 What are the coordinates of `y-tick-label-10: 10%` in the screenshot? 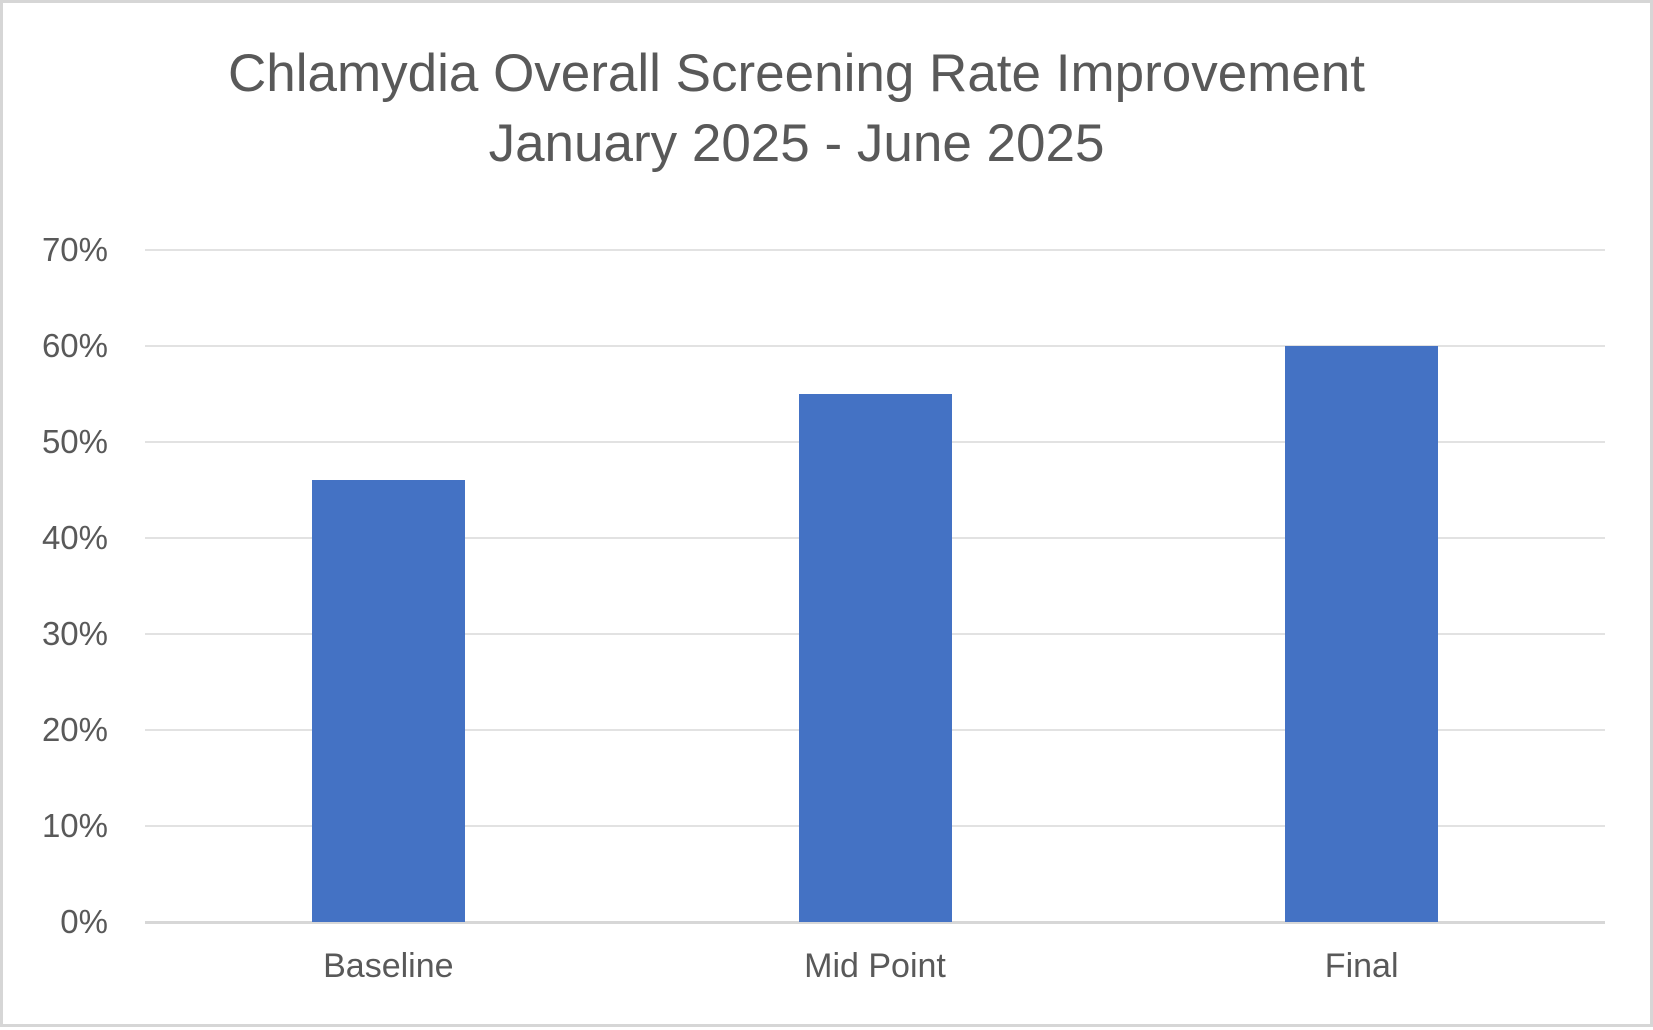 It's located at (74, 825).